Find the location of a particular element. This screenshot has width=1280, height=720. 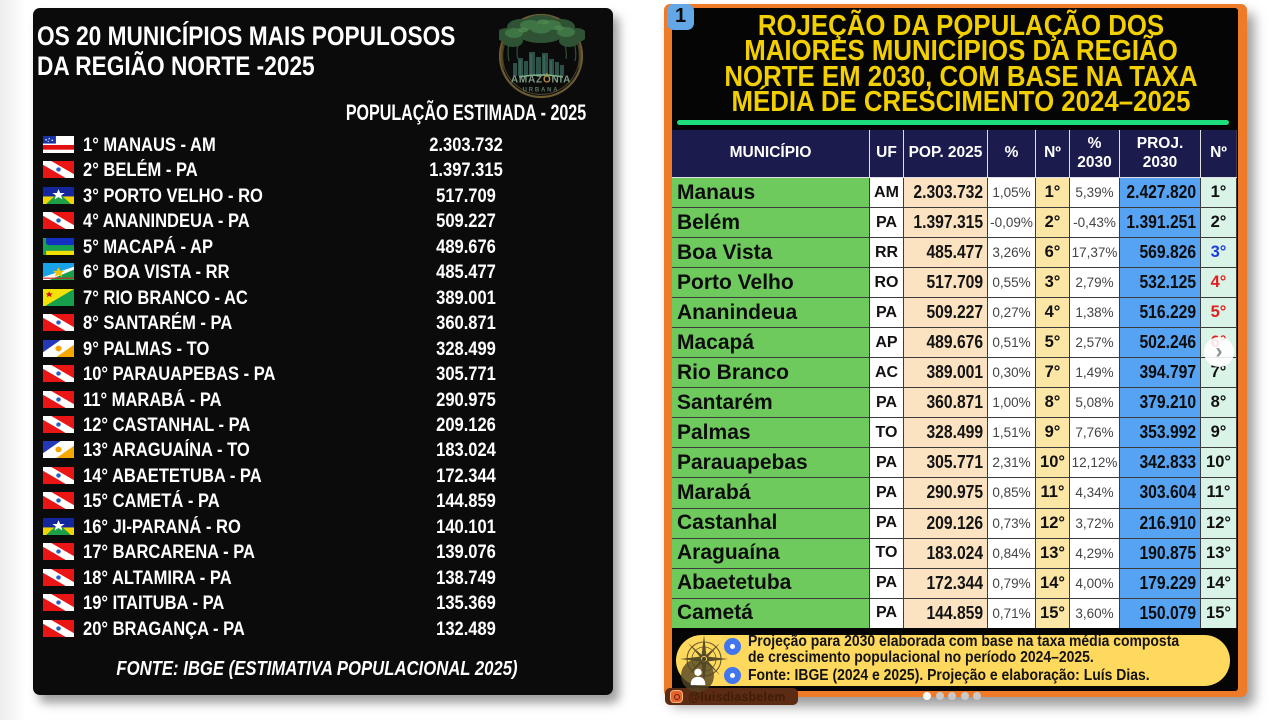

svg-text: AMAZÔNIA is located at coordinates (541, 79).